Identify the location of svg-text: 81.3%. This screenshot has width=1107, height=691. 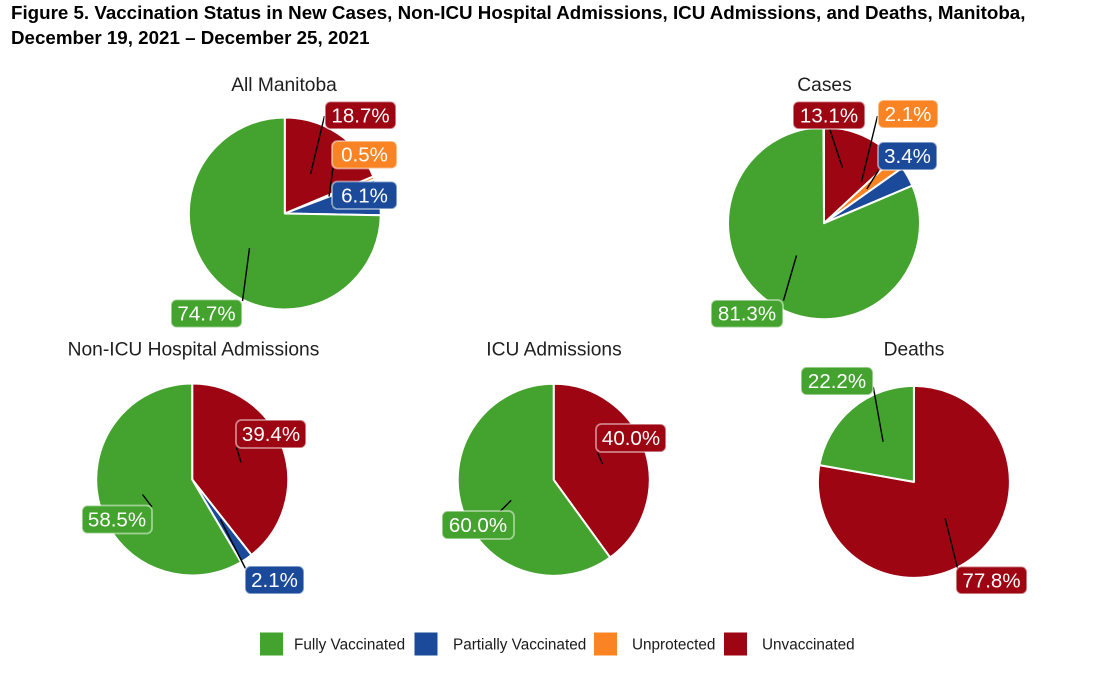
(747, 314).